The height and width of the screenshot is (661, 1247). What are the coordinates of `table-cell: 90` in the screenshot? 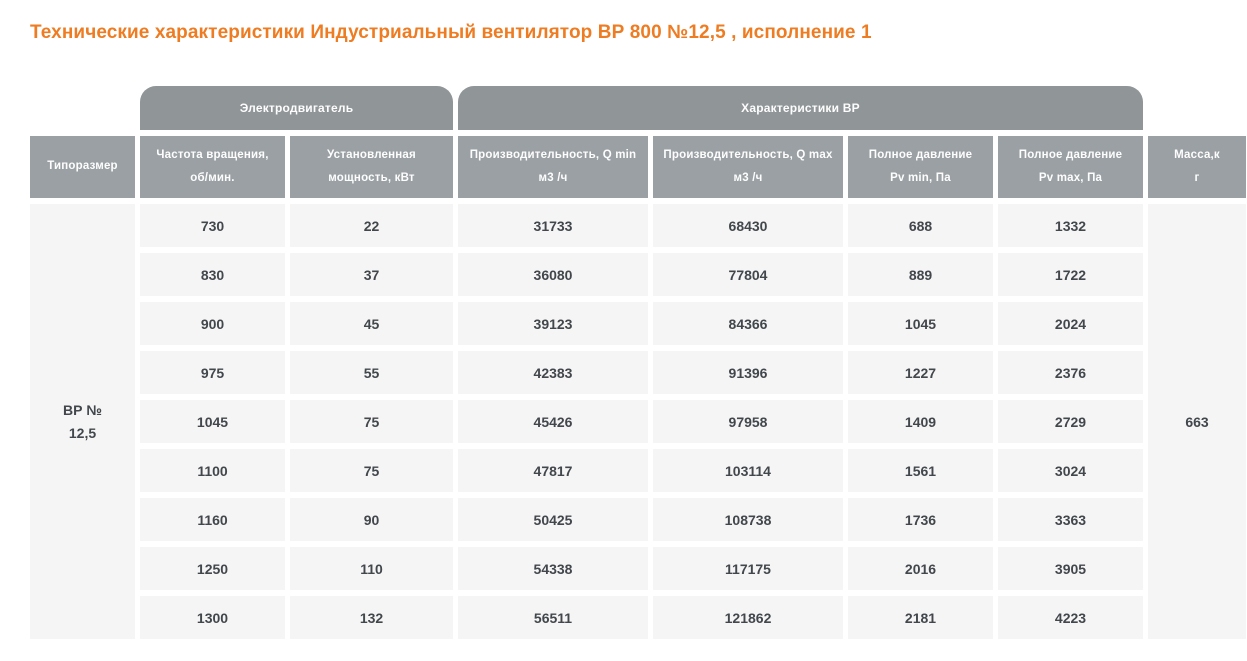 It's located at (371, 519).